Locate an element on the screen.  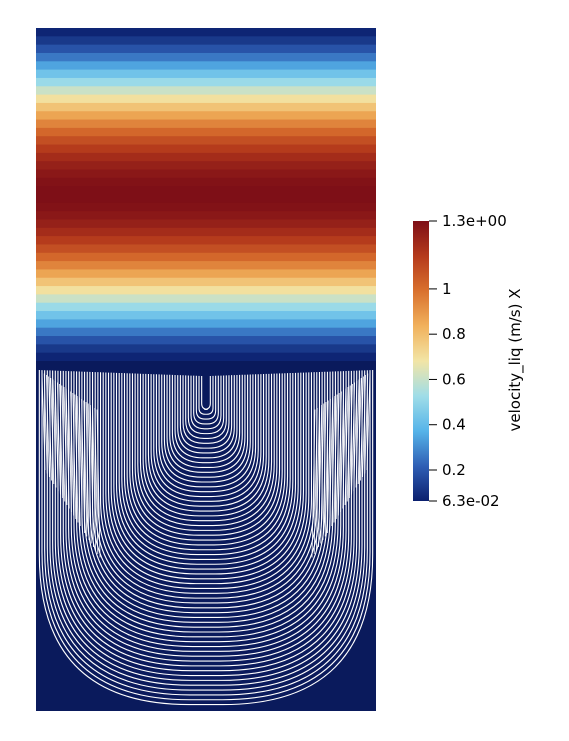
colorbar-tick-label: 0.8 is located at coordinates (454, 334).